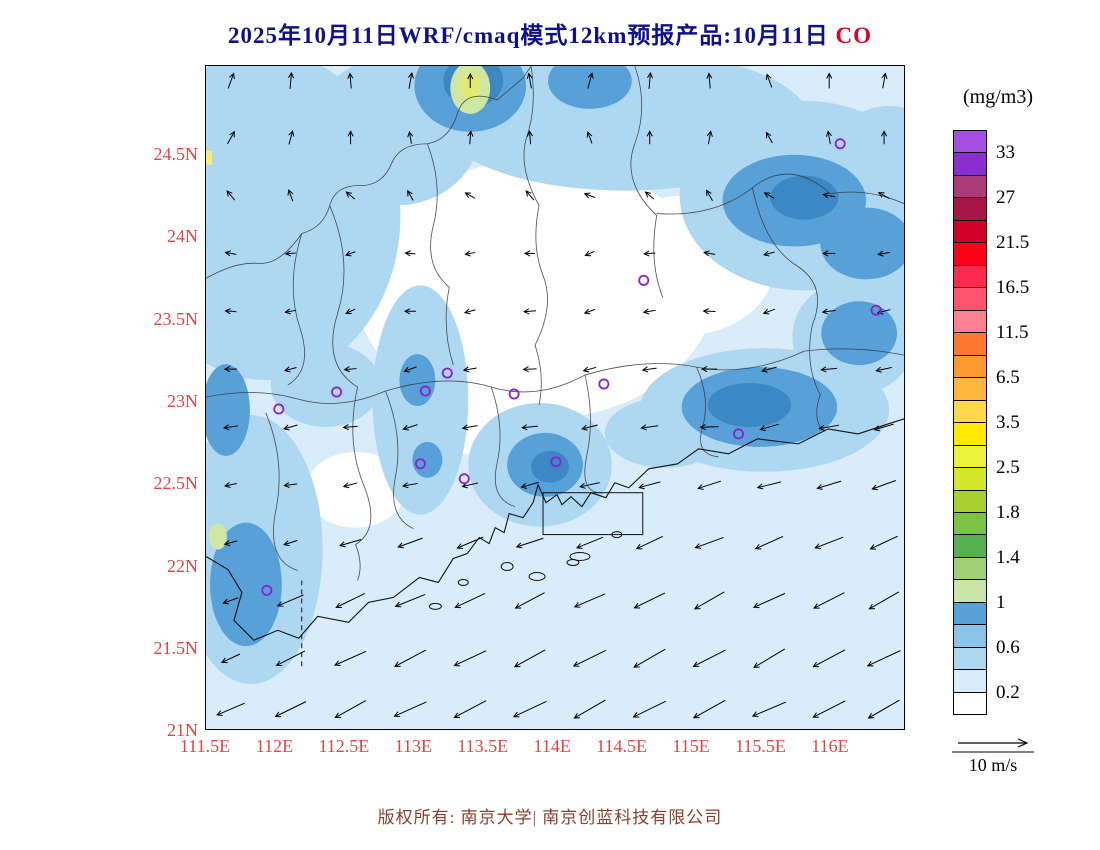 The image size is (1100, 850). I want to click on lon-tick-label: 116E, so click(830, 746).